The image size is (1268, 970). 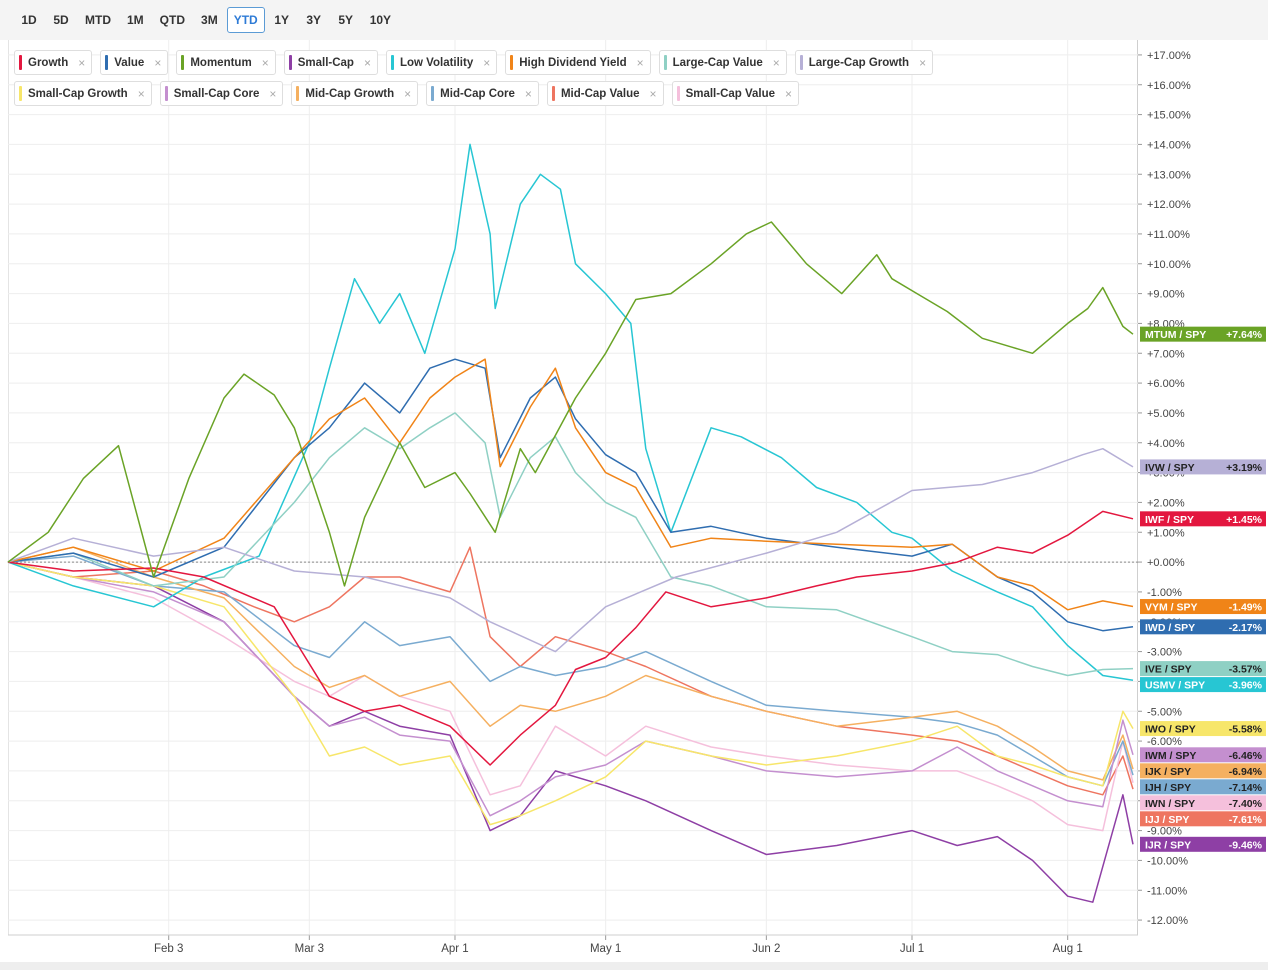 I want to click on value-tag-symbol: IJH / SPY, so click(x=1168, y=788).